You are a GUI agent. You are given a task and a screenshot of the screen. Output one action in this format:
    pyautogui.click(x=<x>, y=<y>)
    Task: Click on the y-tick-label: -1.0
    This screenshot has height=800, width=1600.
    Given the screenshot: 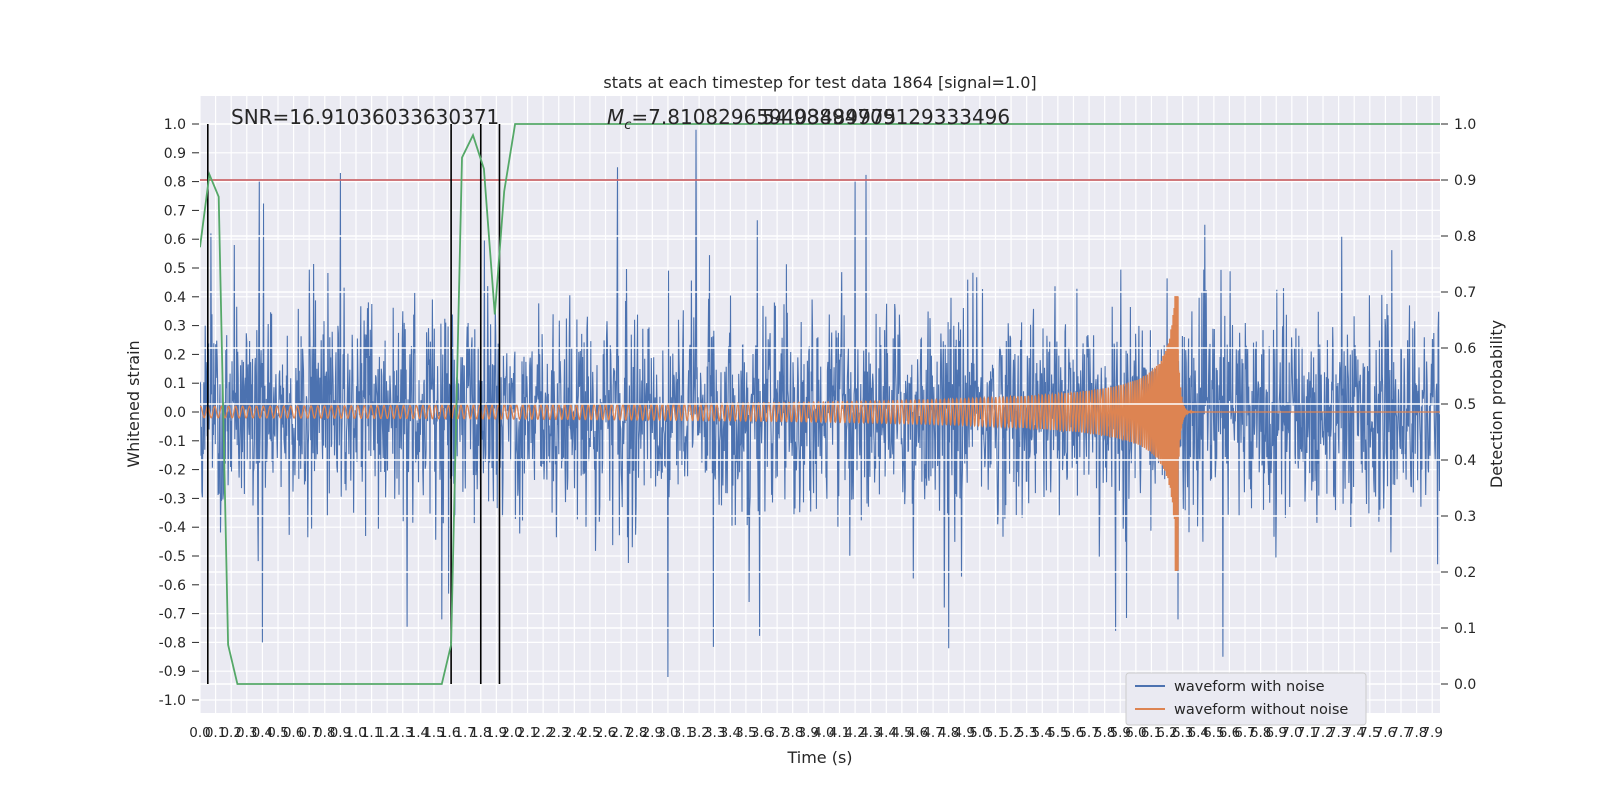 What is the action you would take?
    pyautogui.click(x=172, y=701)
    